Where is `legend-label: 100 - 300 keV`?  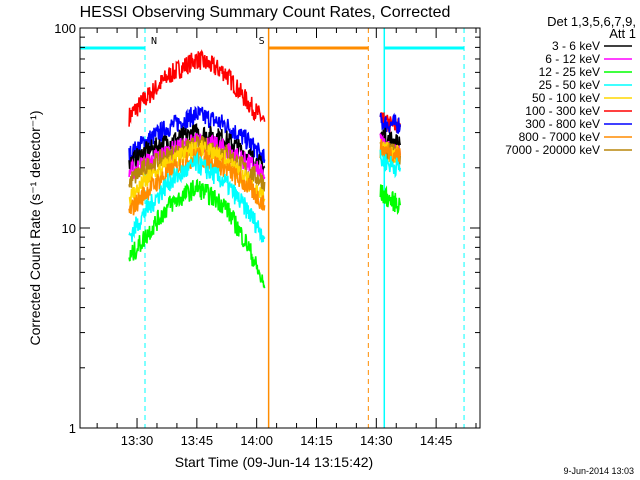 legend-label: 100 - 300 keV is located at coordinates (562, 111).